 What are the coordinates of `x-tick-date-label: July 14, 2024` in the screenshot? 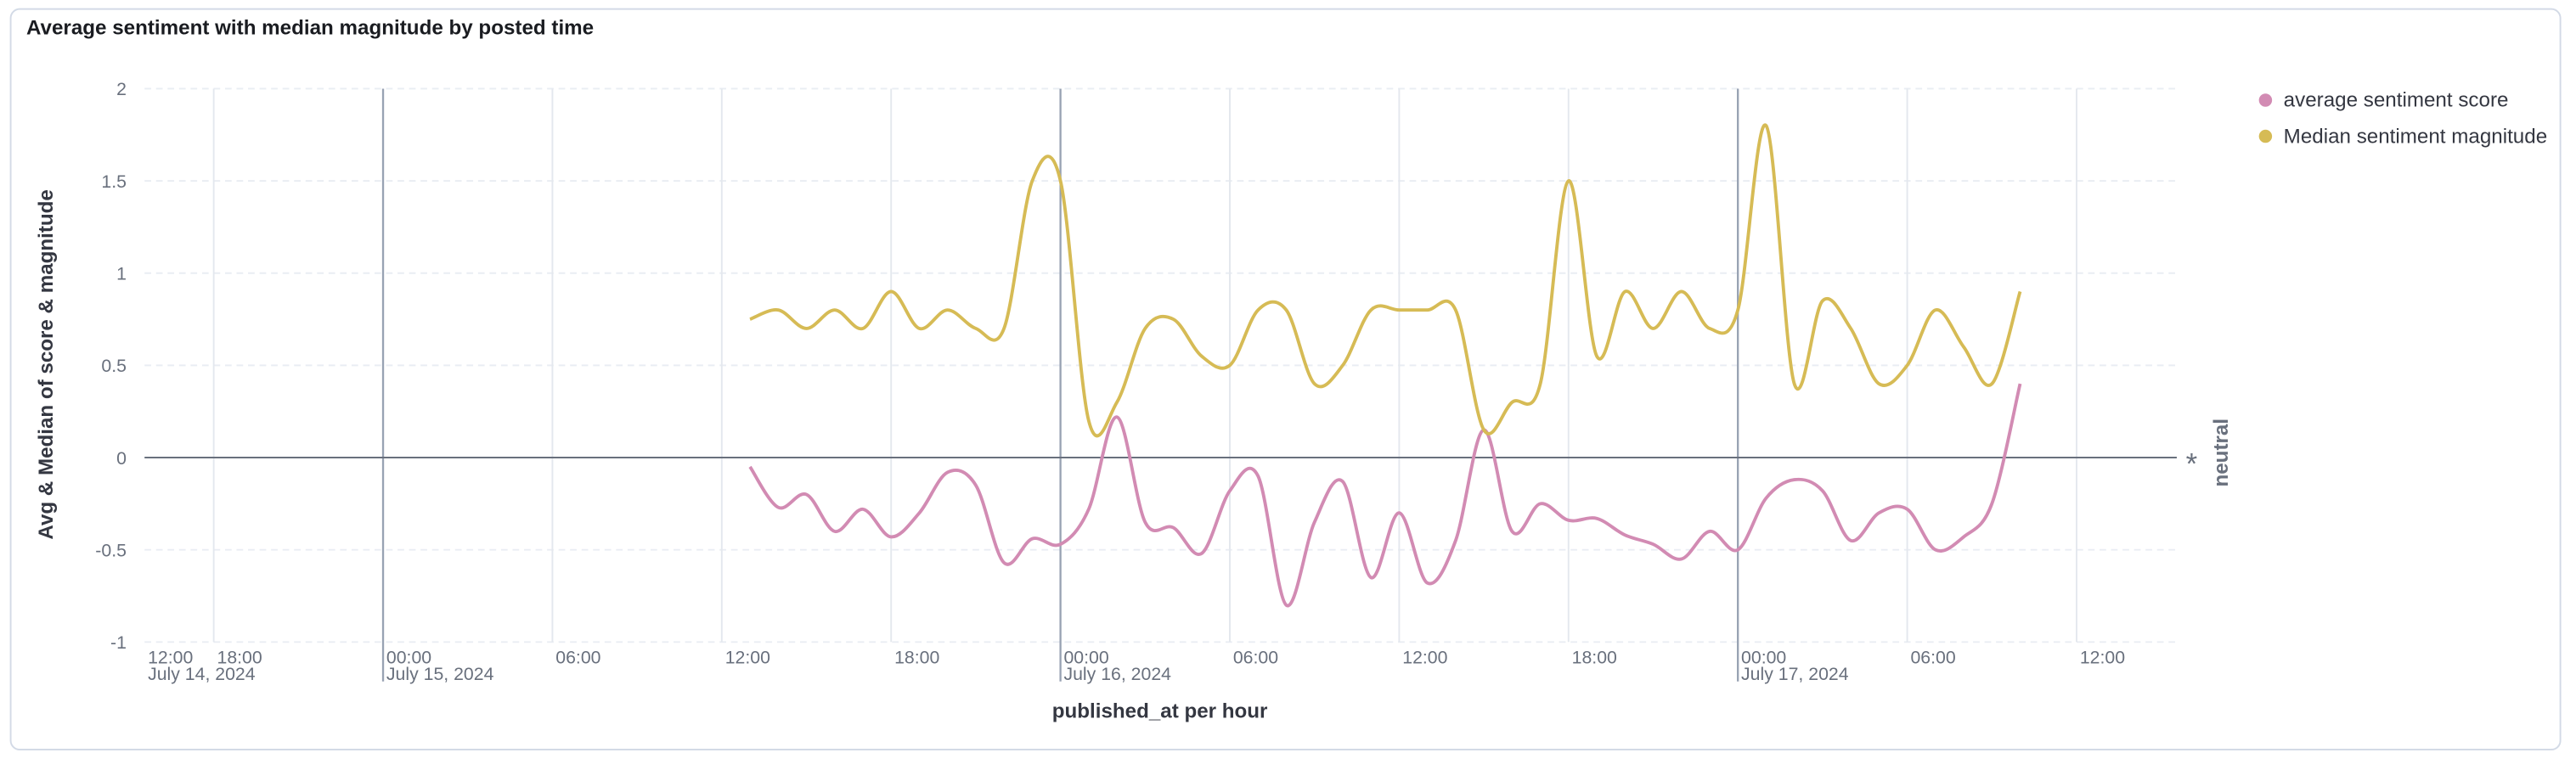 It's located at (202, 674).